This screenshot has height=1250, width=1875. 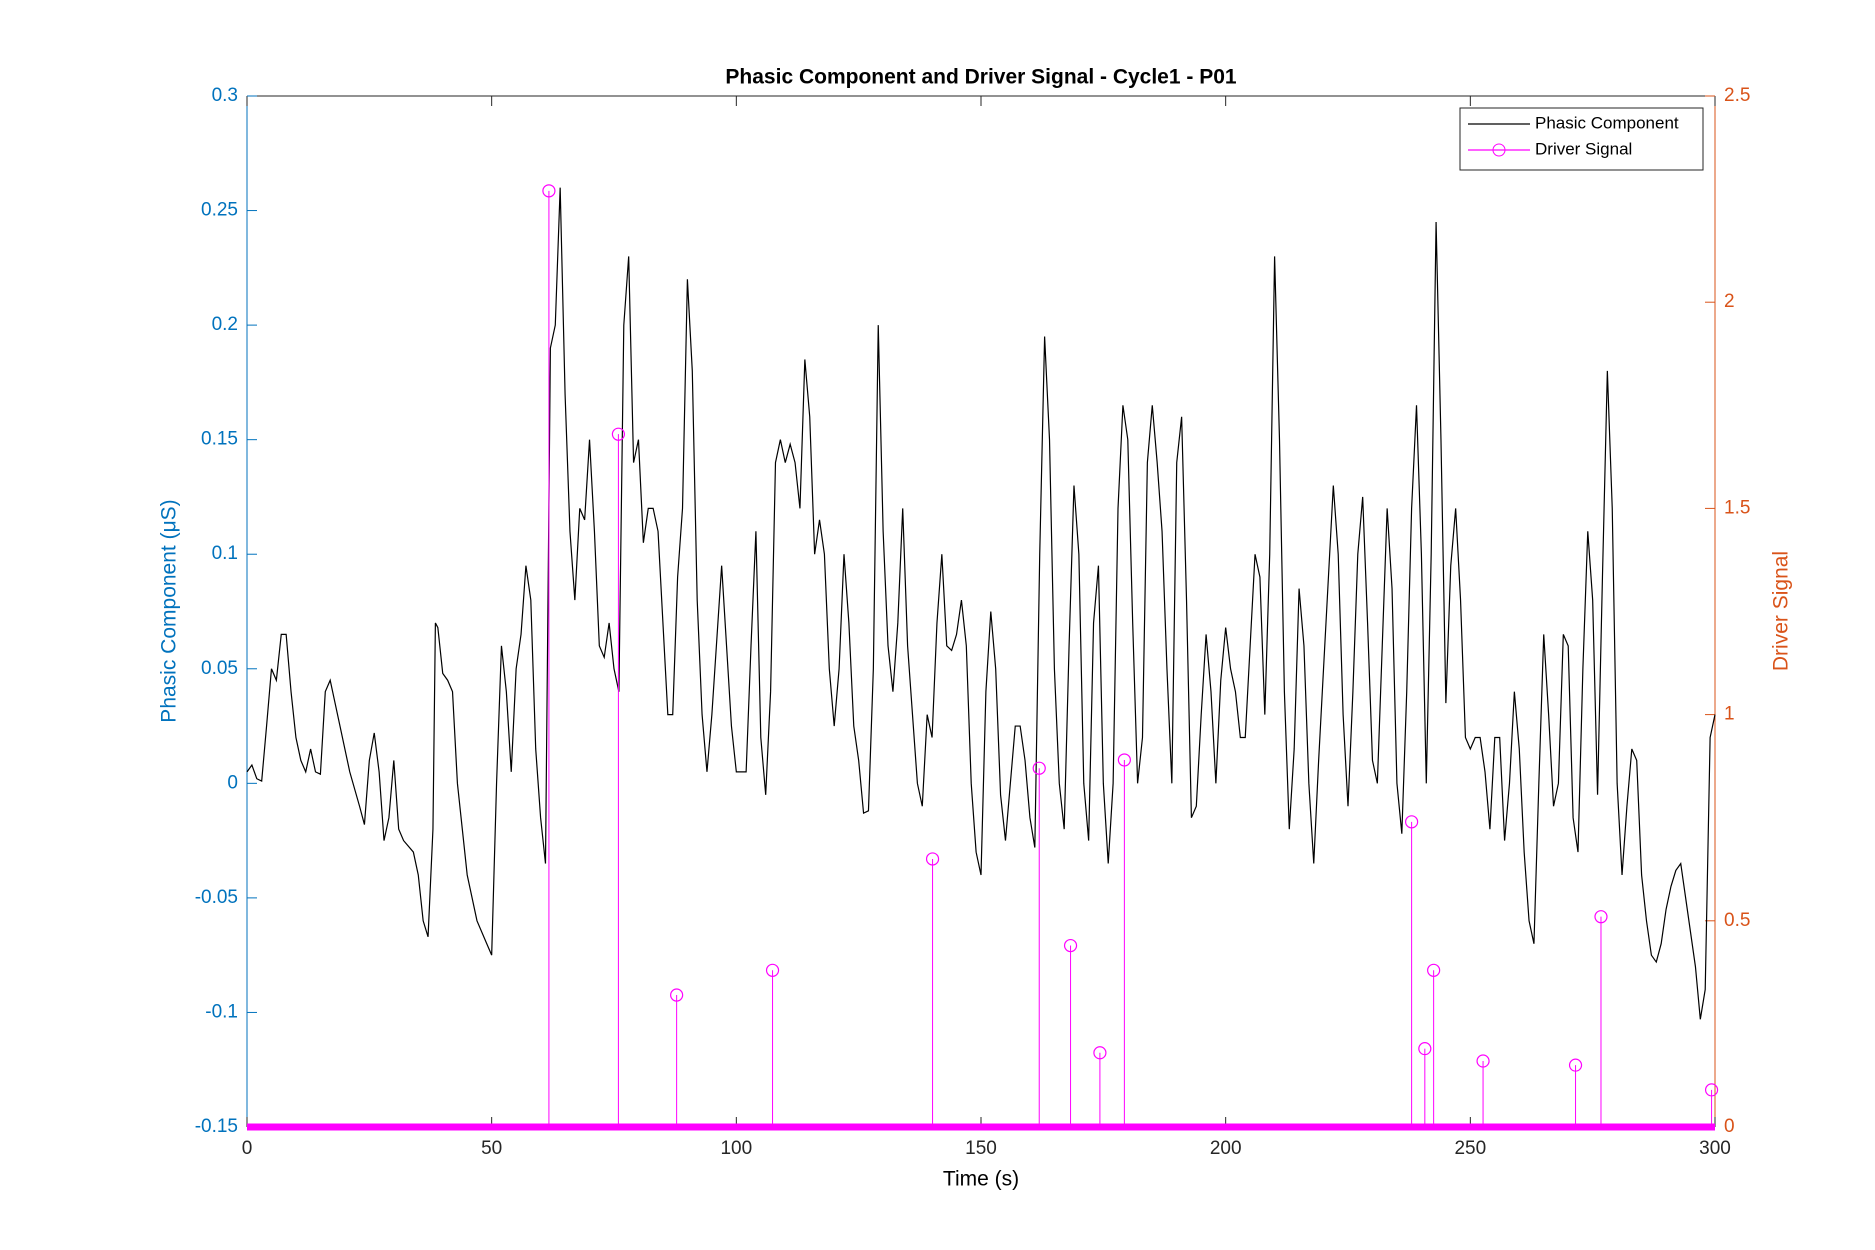 I want to click on legend-marker, so click(x=1499, y=150).